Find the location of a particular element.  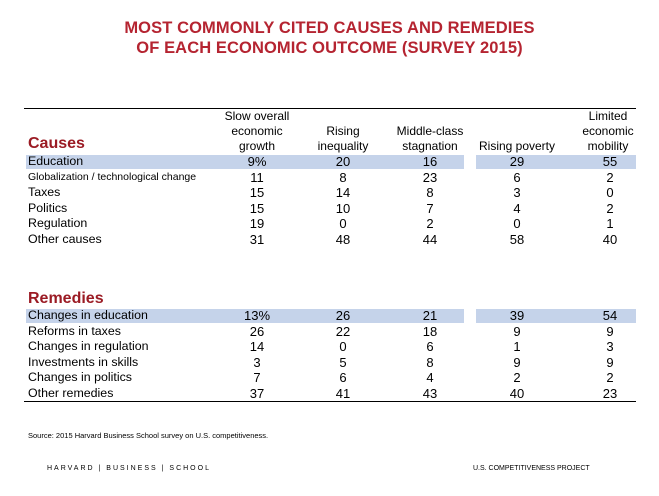

col-header-rising-inequality: Rising inequality is located at coordinates (343, 138).